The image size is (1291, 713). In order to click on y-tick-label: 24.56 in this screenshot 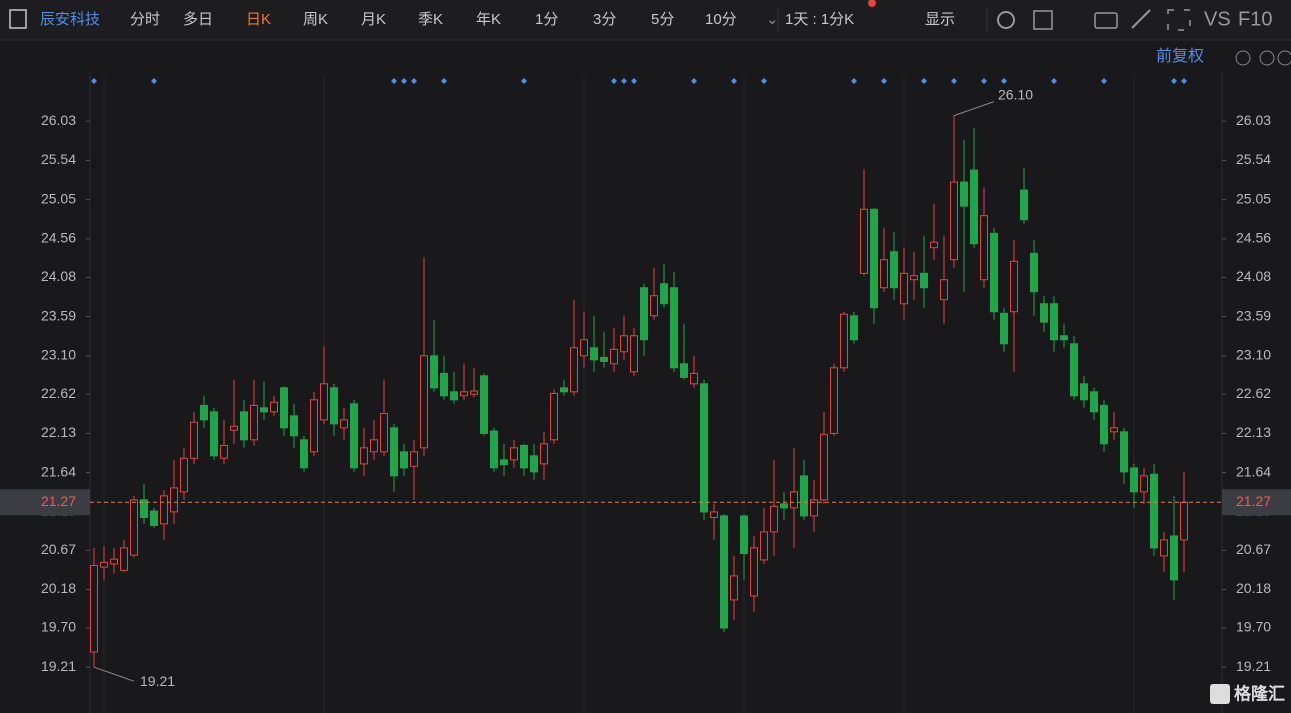, I will do `click(58, 238)`.